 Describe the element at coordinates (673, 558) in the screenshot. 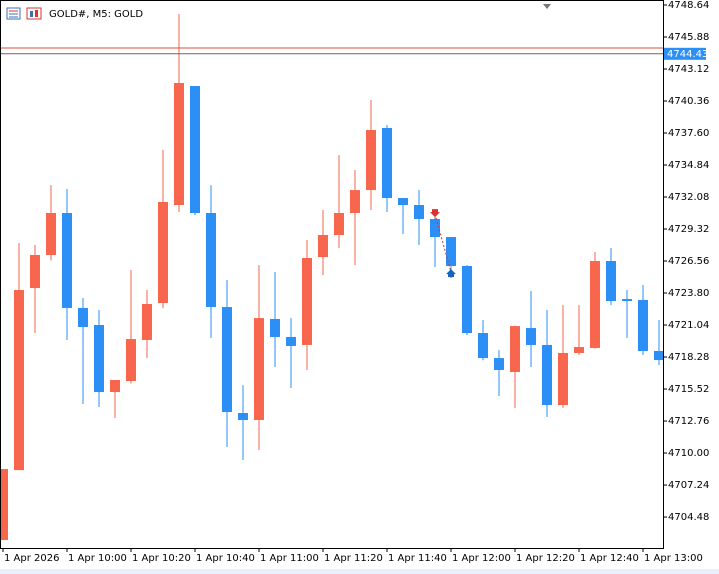

I see `x-tick-label: 1 Apr 13:00` at that location.